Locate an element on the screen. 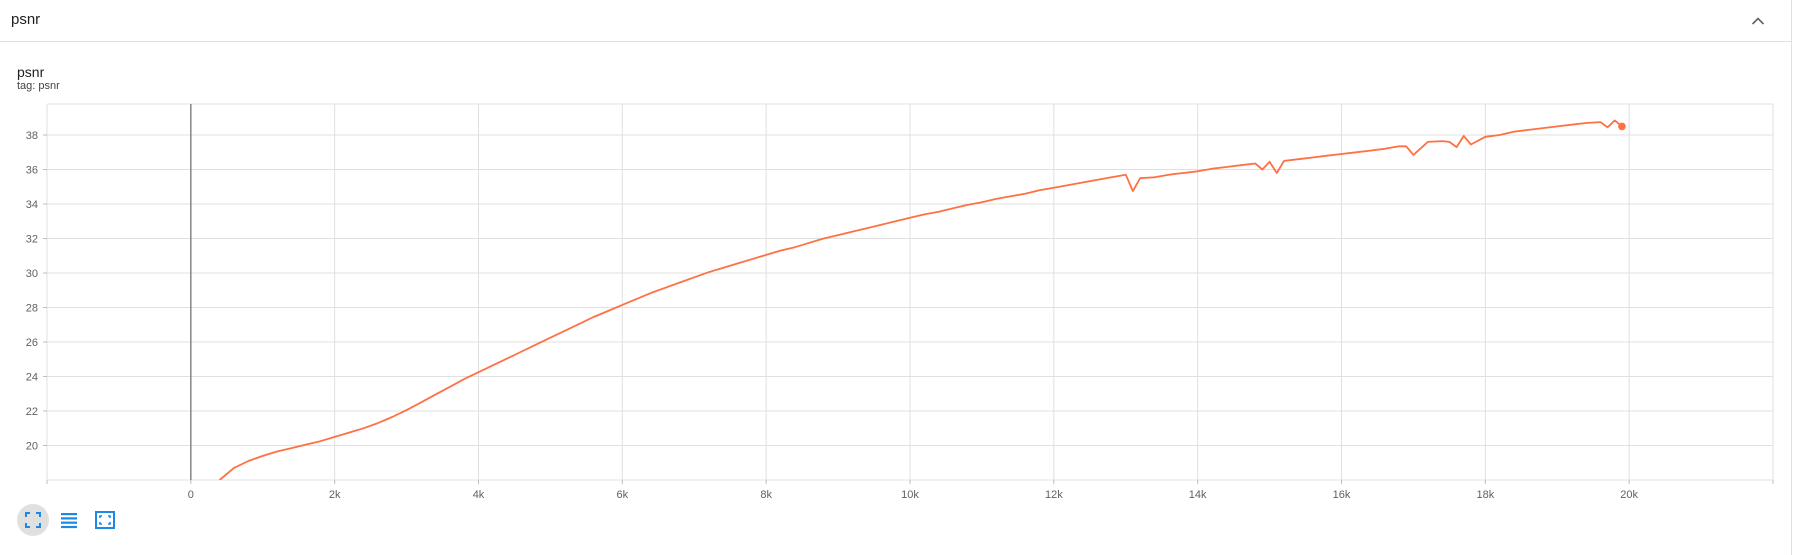 The height and width of the screenshot is (555, 1794). lines-icon is located at coordinates (69, 521).